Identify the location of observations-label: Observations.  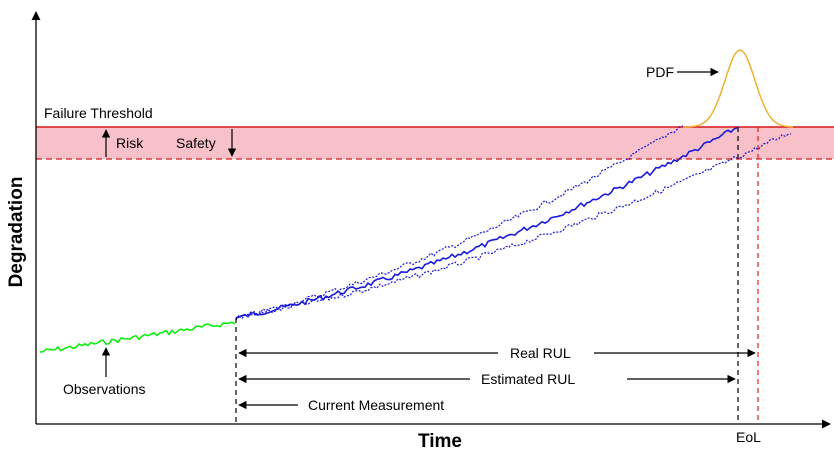
(104, 389).